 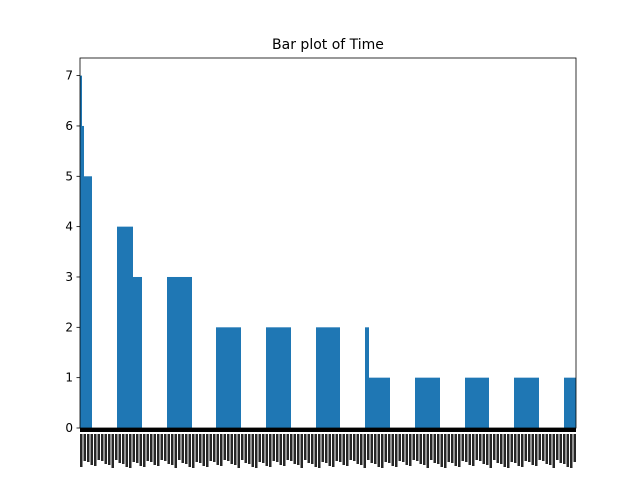 I want to click on y-tick-label: 7, so click(x=69, y=76).